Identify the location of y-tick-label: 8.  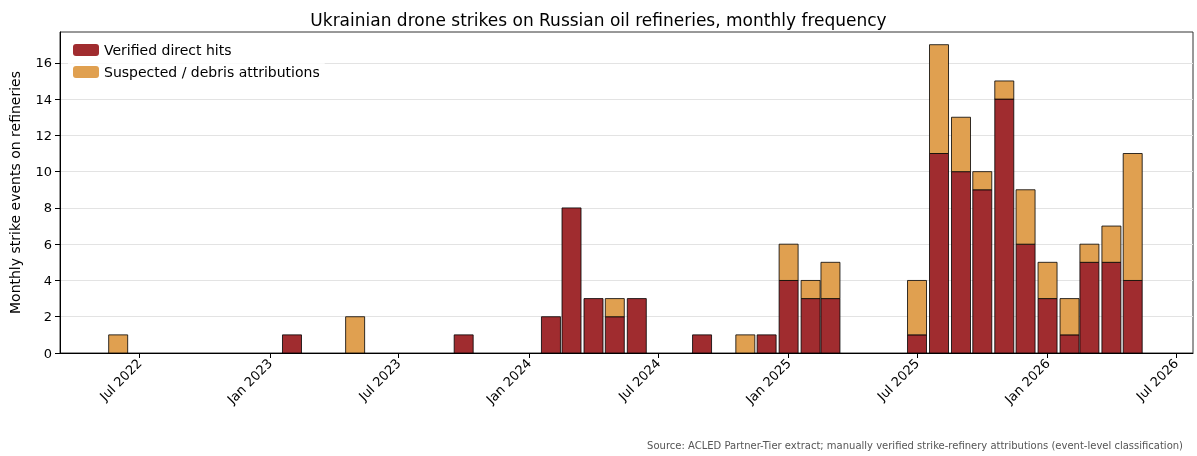
(47, 208).